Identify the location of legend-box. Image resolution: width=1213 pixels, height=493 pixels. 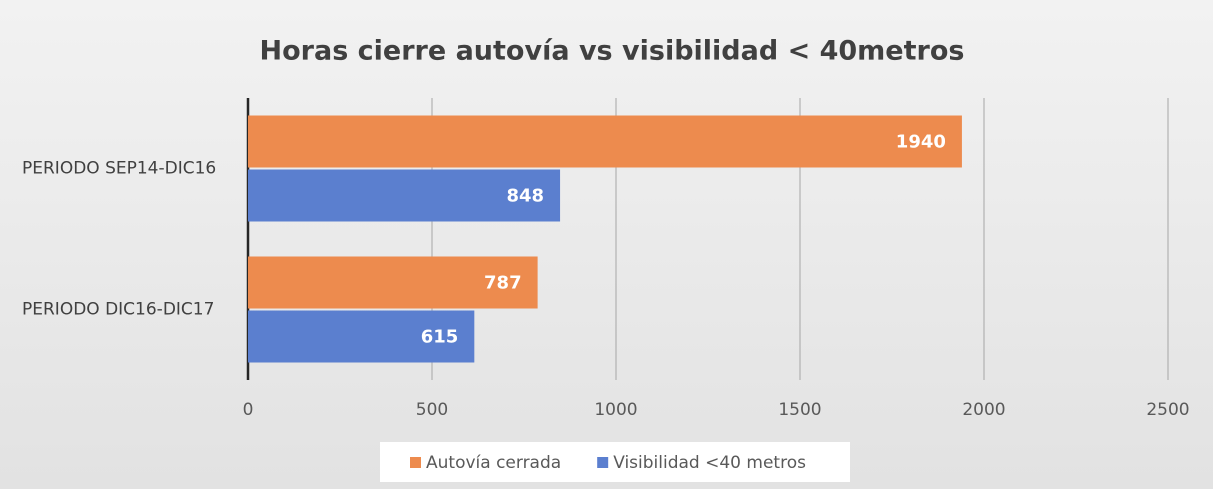
(615, 462).